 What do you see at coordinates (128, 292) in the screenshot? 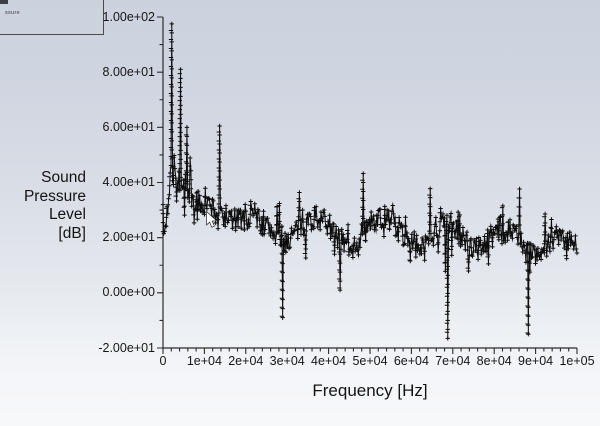
I see `y-tick-label: 0.00e+00` at bounding box center [128, 292].